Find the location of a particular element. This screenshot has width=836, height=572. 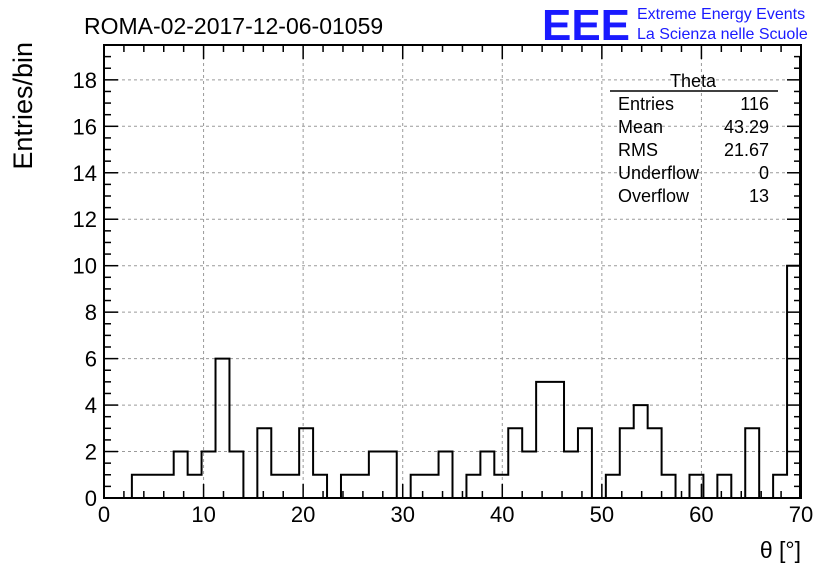

x-axis-label: θ [°] is located at coordinates (780, 550).